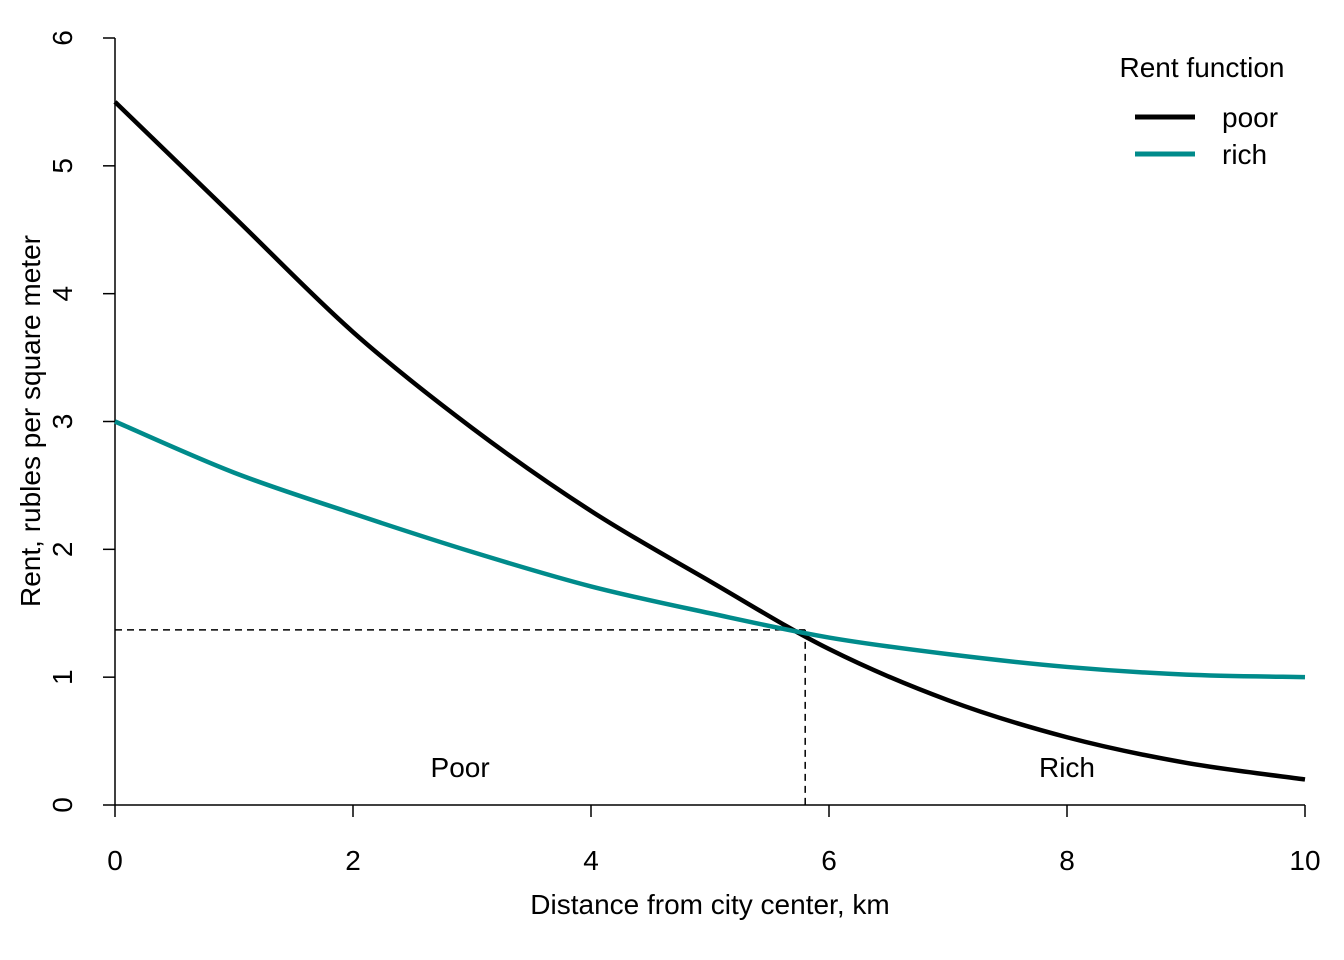 The height and width of the screenshot is (960, 1344). I want to click on y-tick-label: 6, so click(62, 38).